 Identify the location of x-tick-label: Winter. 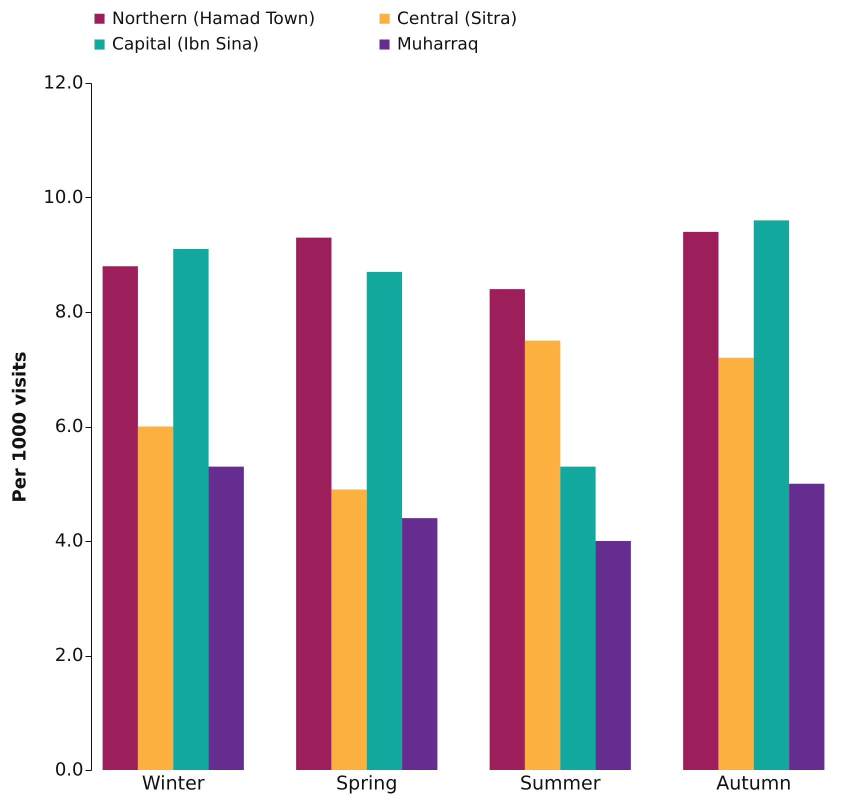
(173, 783).